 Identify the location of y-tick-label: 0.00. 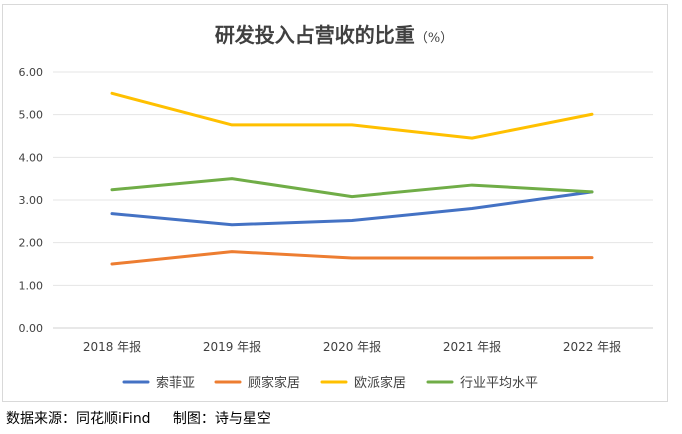
(31, 328).